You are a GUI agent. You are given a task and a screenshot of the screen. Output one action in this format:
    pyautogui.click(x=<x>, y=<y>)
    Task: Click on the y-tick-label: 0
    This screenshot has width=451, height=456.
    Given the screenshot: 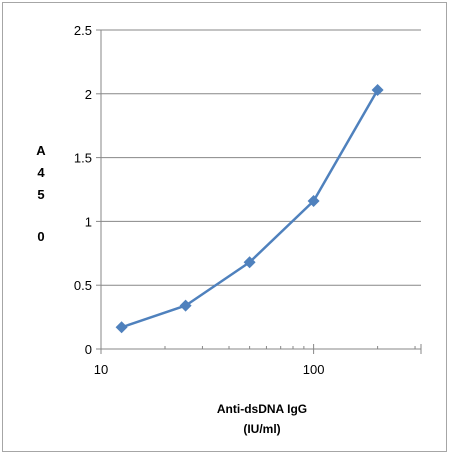 What is the action you would take?
    pyautogui.click(x=88, y=349)
    